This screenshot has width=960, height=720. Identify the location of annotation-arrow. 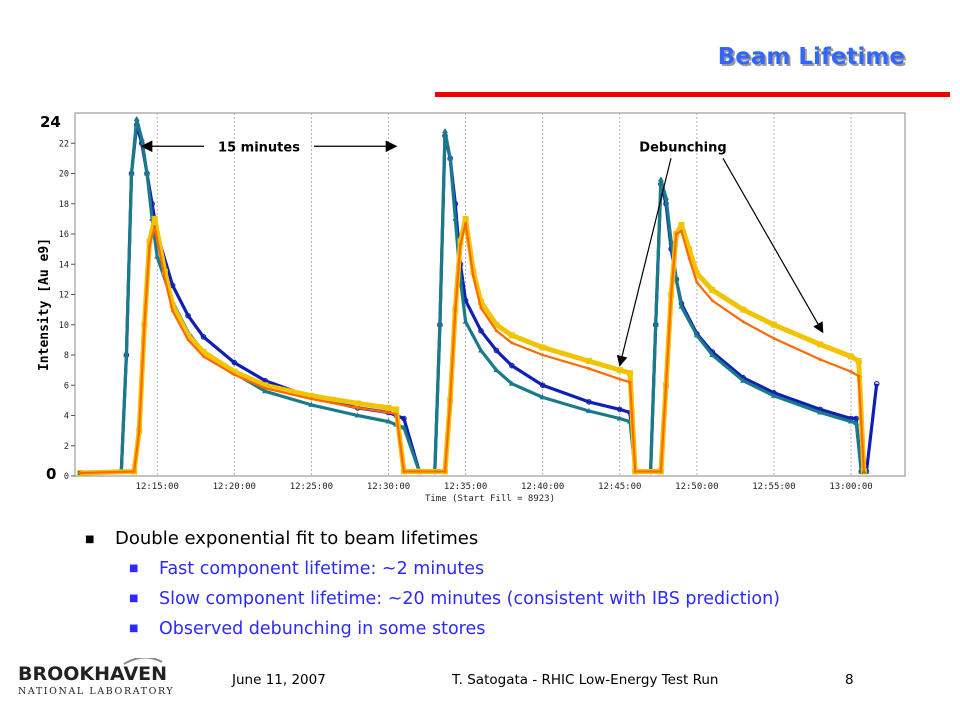
(773, 245).